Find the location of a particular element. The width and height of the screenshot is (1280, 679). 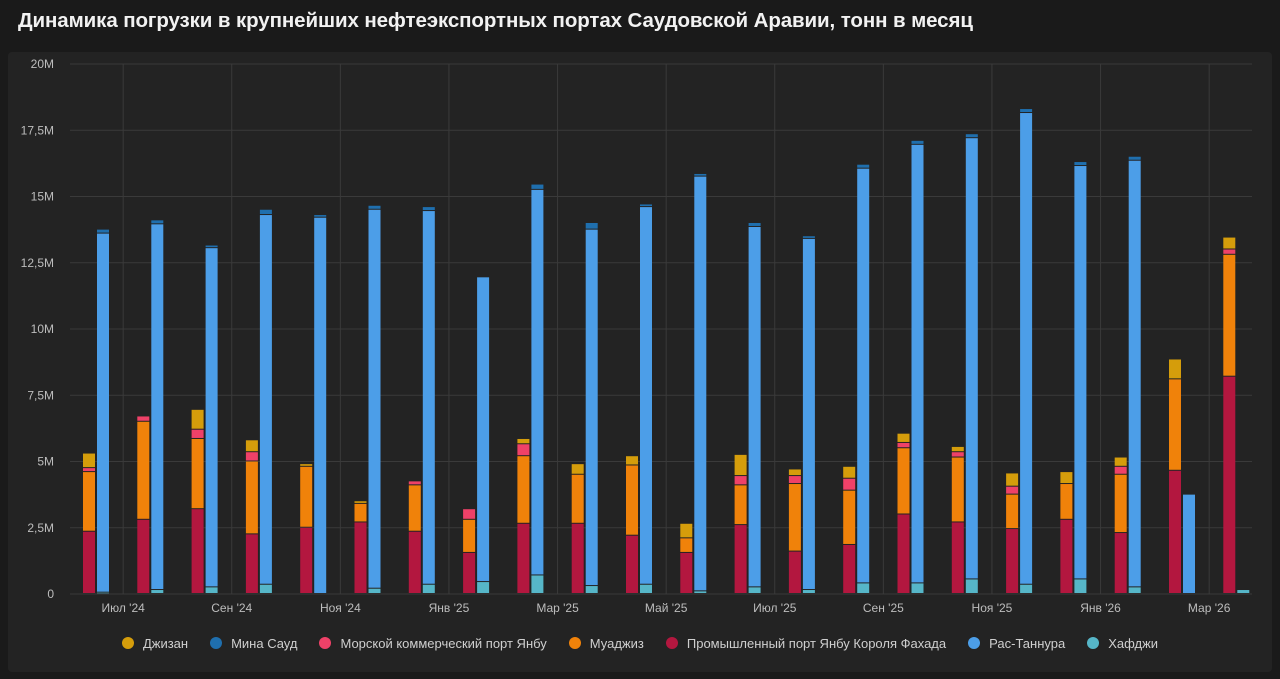

legend-item: Мина Сауд is located at coordinates (253, 643).